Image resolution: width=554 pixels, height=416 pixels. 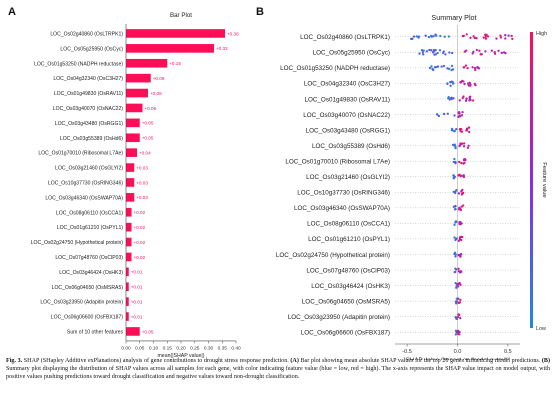 What do you see at coordinates (89, 169) in the screenshot?
I see `bar-category-label: LOC_Os03g21460 (OsGLYI2)` at bounding box center [89, 169].